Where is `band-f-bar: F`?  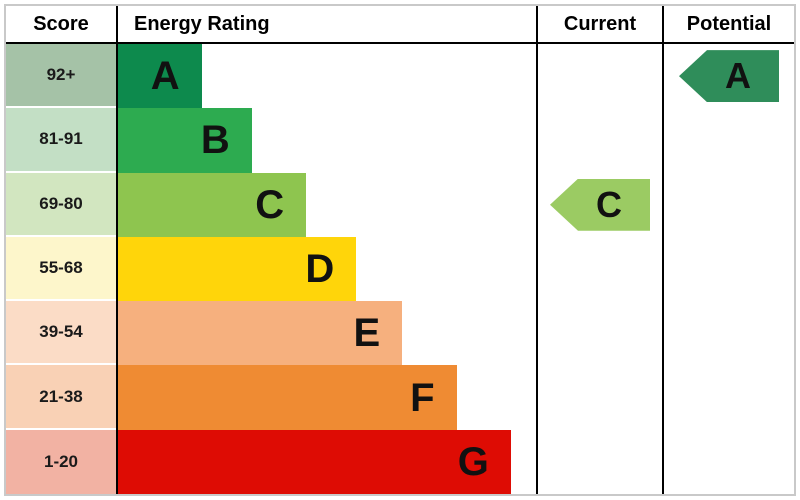 band-f-bar: F is located at coordinates (287, 397).